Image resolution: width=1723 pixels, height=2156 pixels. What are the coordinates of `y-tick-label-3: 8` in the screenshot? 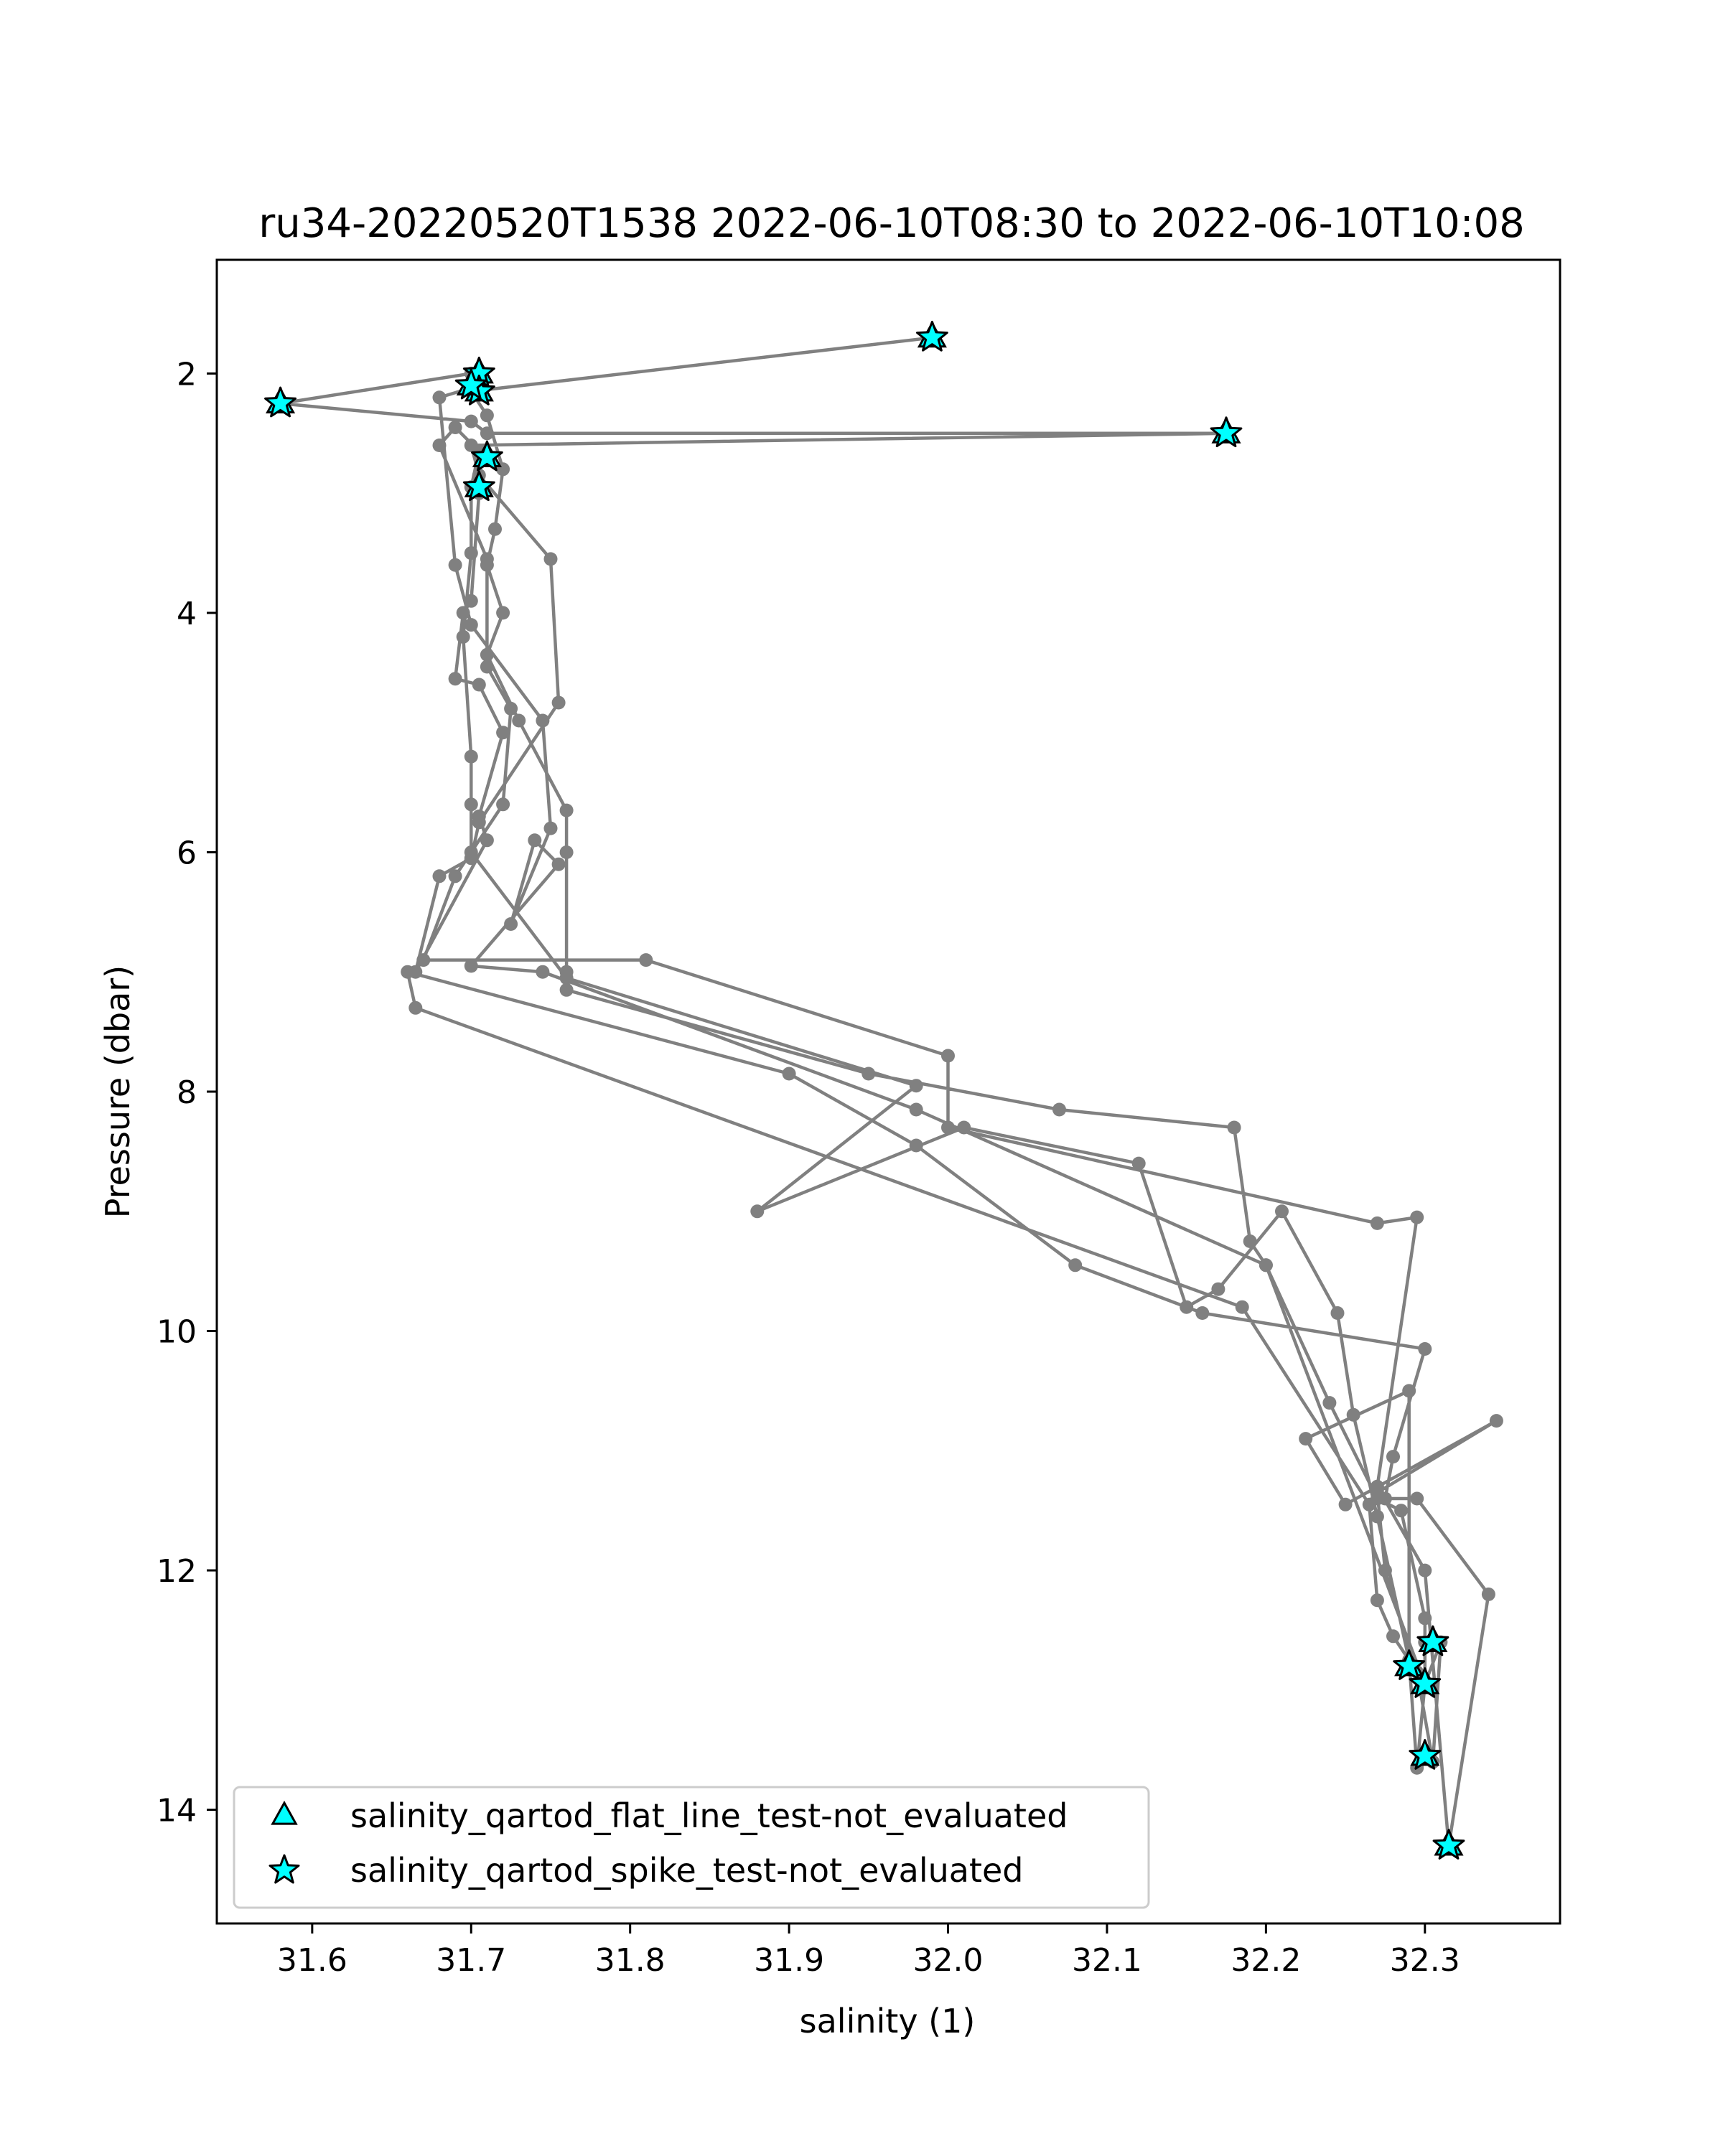 It's located at (187, 1092).